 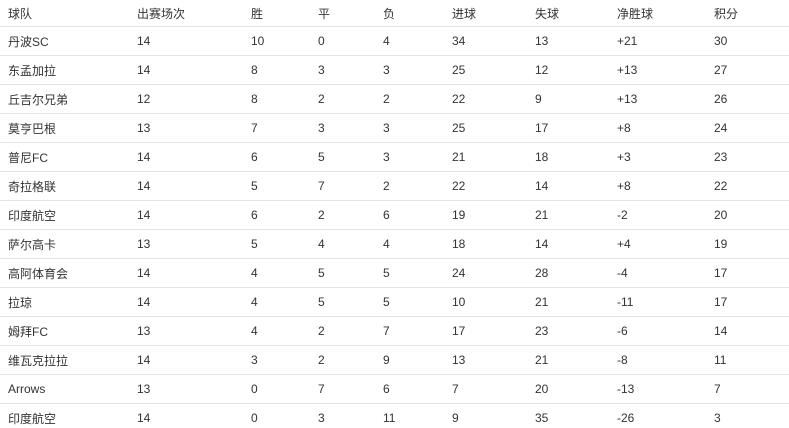 I want to click on team-cell: 印度航空, so click(x=64, y=215).